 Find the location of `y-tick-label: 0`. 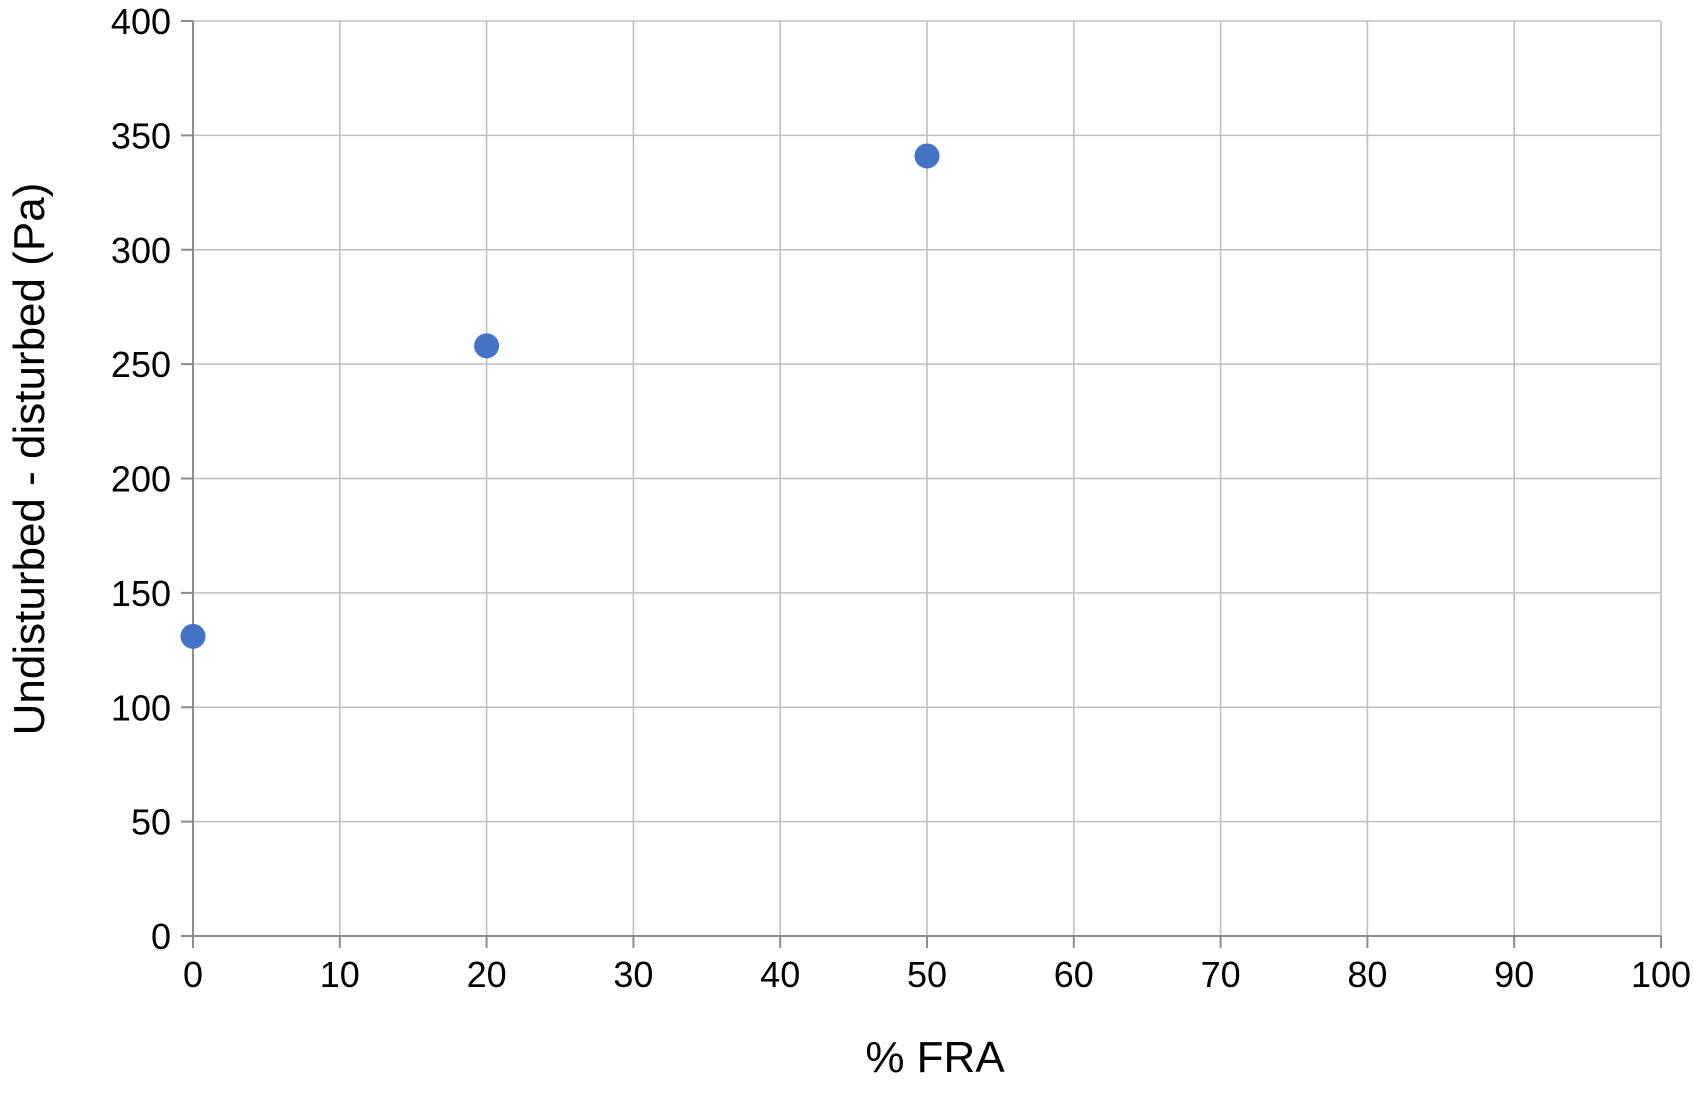

y-tick-label: 0 is located at coordinates (161, 936).